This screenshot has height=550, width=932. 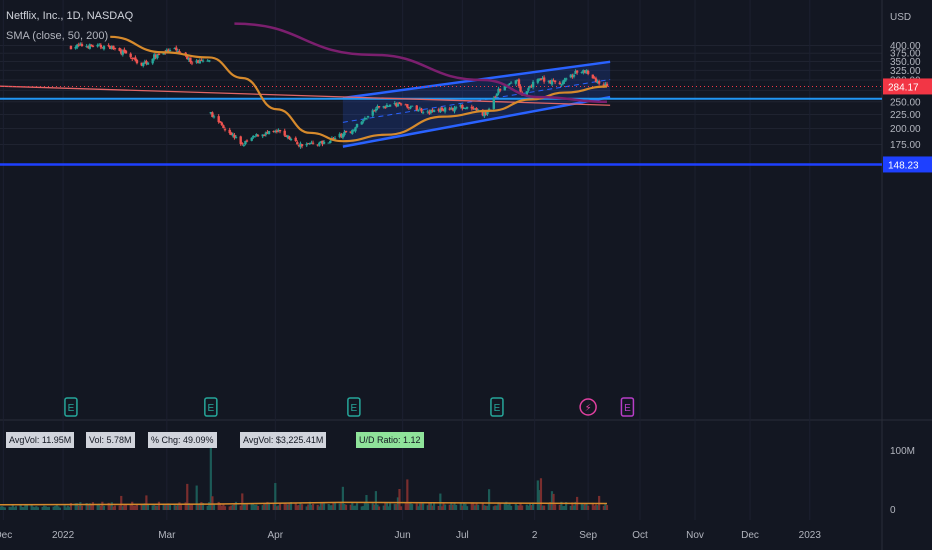 I want to click on symbol-title: Netflix, Inc., 1D, NASDAQ, so click(x=70, y=16).